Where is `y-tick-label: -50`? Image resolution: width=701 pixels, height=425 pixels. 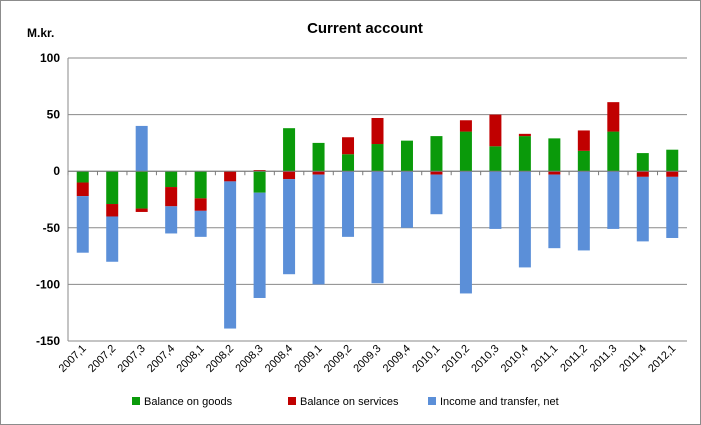
y-tick-label: -50 is located at coordinates (52, 228).